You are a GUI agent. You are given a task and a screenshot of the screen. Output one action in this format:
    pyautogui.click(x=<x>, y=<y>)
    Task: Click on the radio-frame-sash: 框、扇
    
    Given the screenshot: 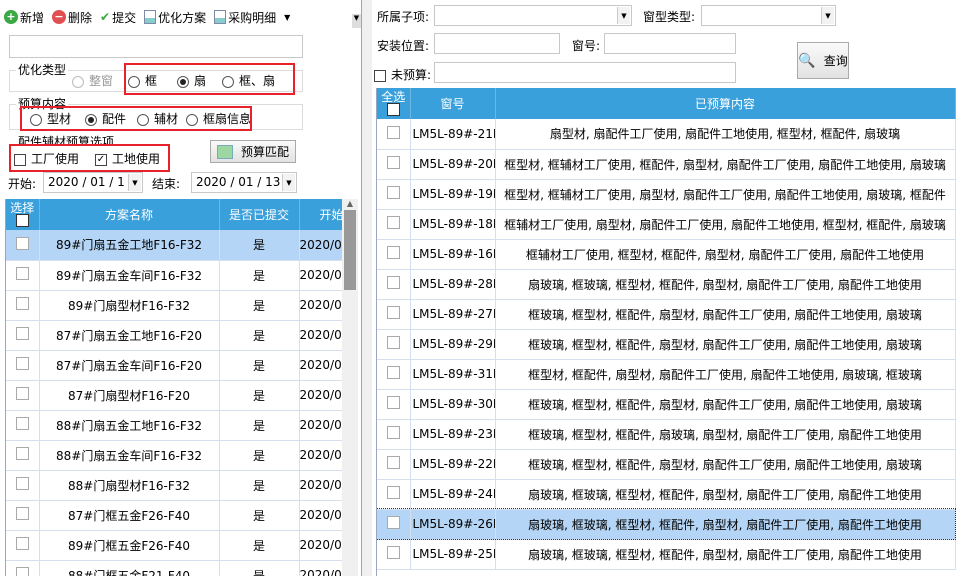 What is the action you would take?
    pyautogui.click(x=248, y=80)
    